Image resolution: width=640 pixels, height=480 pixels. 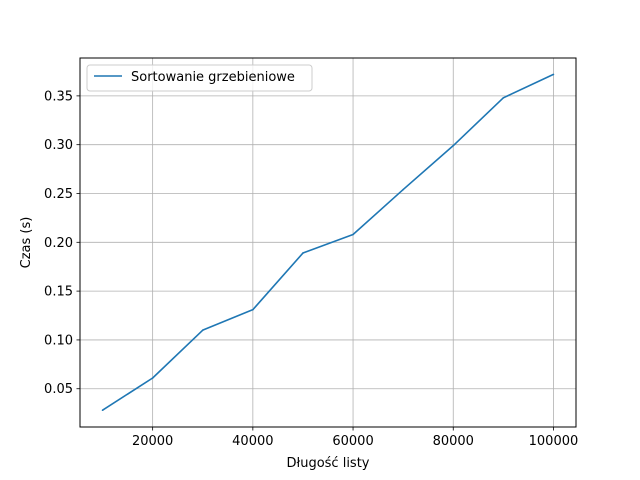 I want to click on x-tick-label: 20000, so click(x=152, y=441).